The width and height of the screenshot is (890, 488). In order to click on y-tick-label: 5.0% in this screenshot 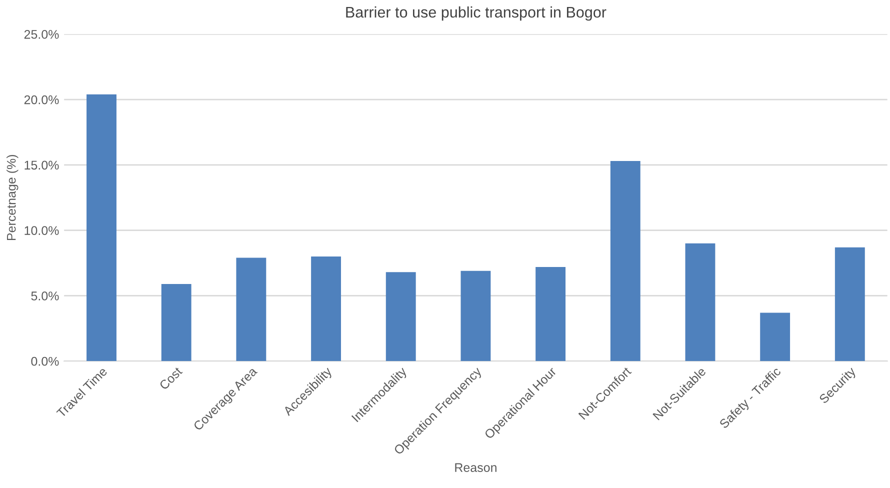, I will do `click(45, 296)`.